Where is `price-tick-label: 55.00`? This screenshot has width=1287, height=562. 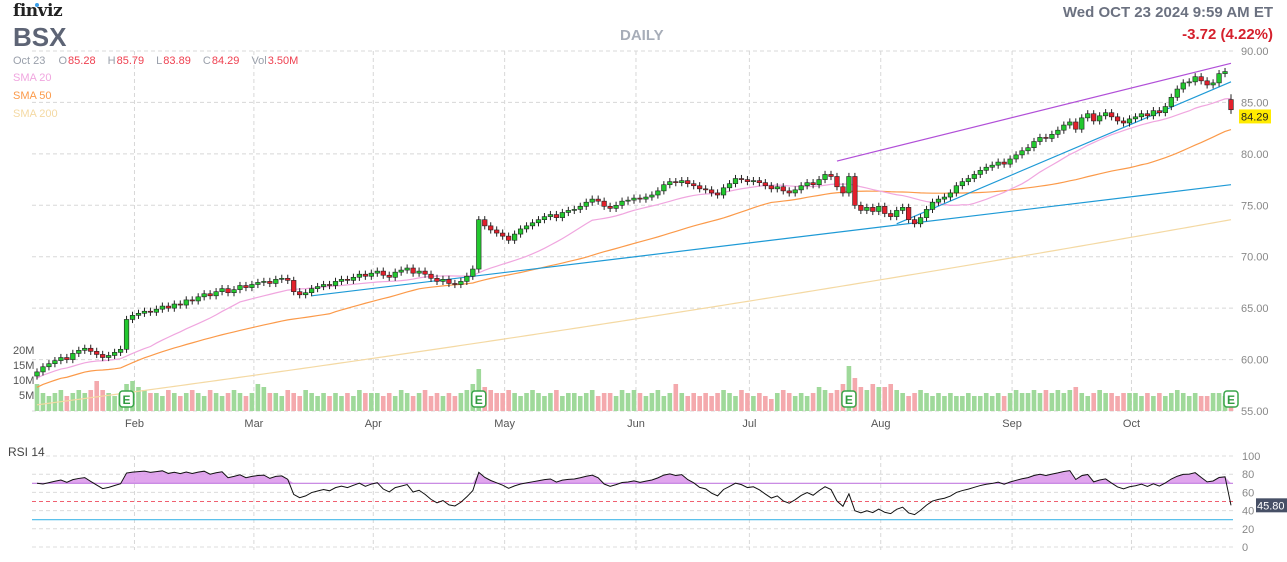 price-tick-label: 55.00 is located at coordinates (1255, 412).